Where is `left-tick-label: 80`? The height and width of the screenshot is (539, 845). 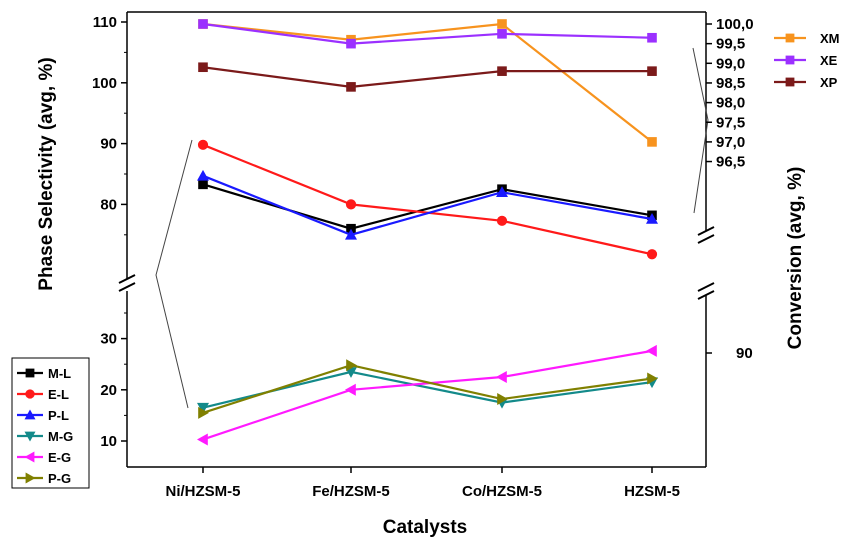 left-tick-label: 80 is located at coordinates (108, 204).